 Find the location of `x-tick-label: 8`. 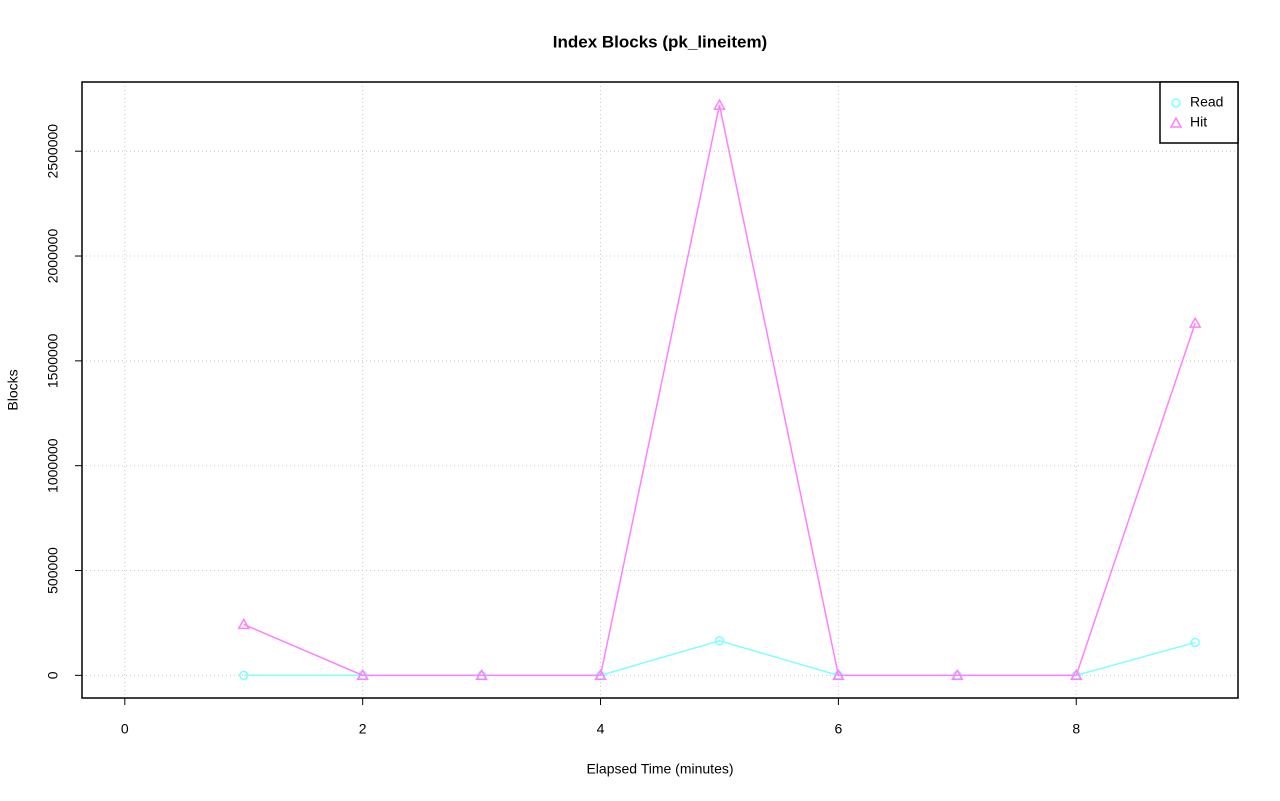

x-tick-label: 8 is located at coordinates (1076, 729).